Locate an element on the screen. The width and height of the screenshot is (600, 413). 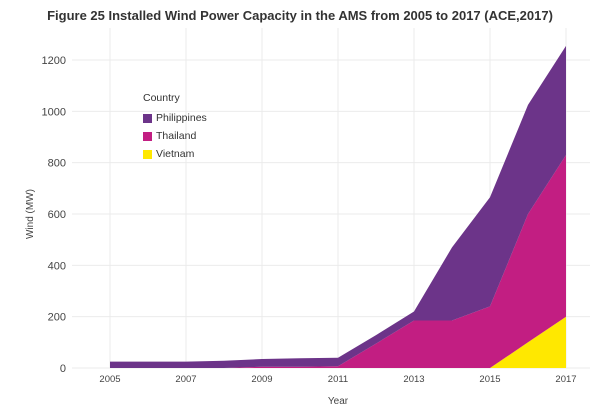
x-tick-label: 2011 is located at coordinates (338, 379).